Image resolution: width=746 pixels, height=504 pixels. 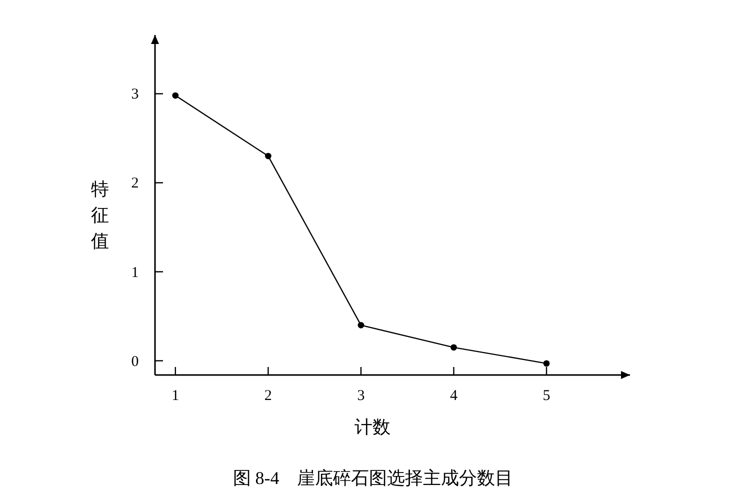 I want to click on y-tick-label: 0, so click(x=135, y=362).